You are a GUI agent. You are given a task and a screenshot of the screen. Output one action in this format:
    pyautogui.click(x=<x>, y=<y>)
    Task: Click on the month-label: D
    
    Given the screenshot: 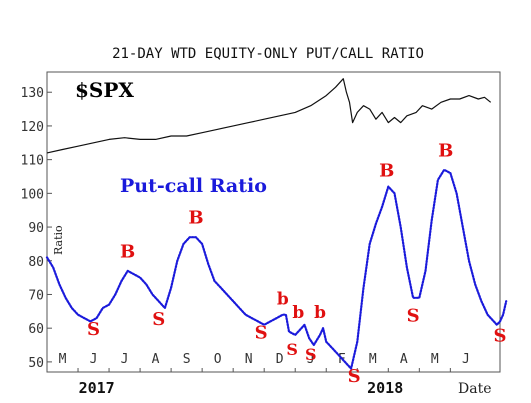 What is the action you would take?
    pyautogui.click(x=280, y=359)
    